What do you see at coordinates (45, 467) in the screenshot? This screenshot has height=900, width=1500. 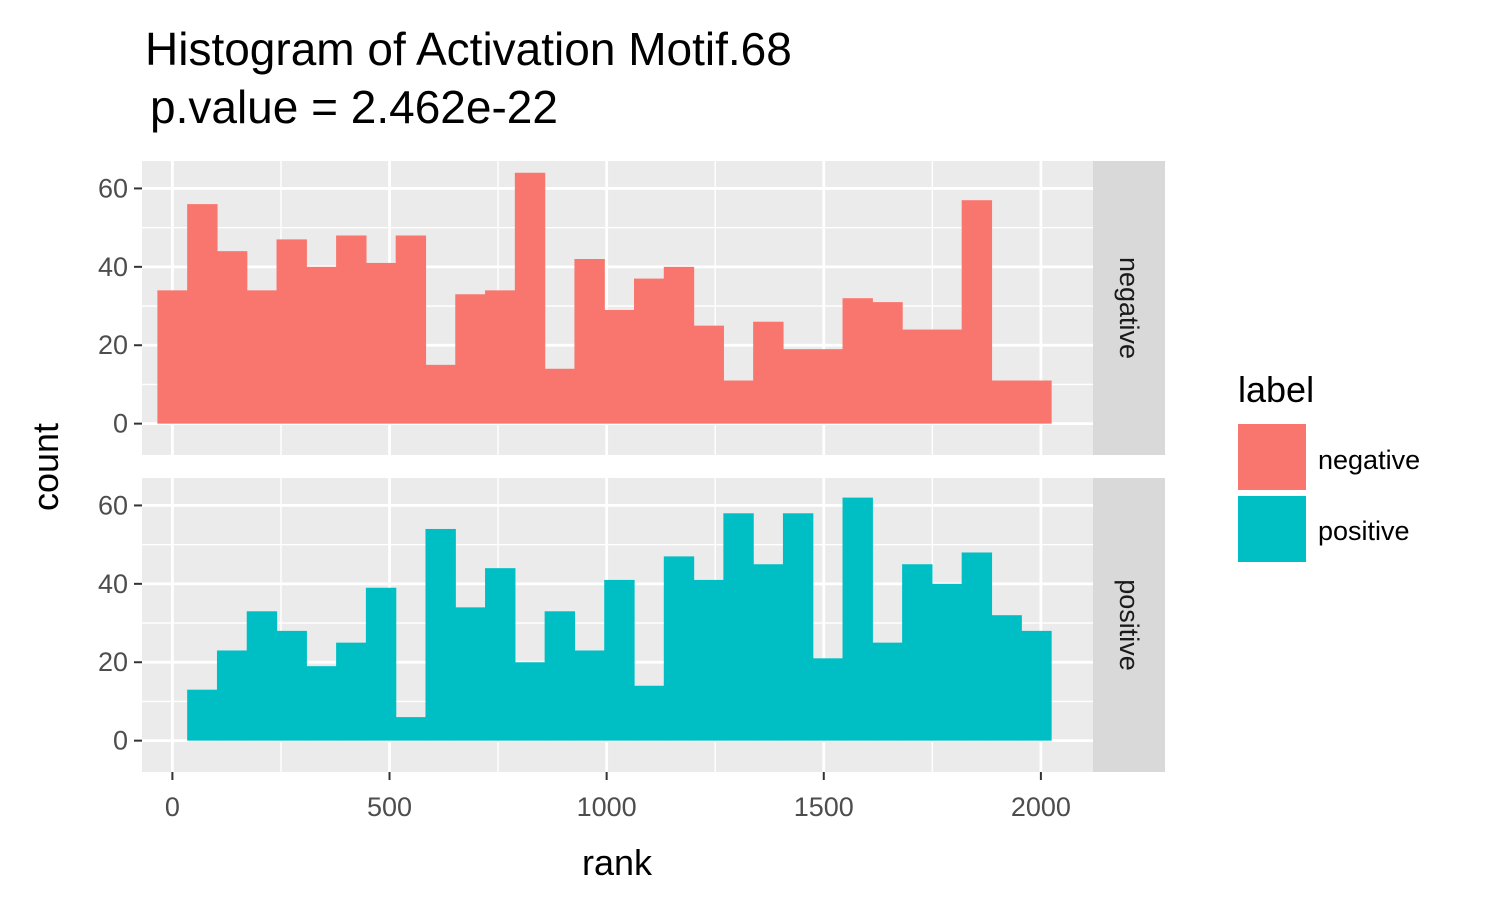 I see `y-axis-title: count` at bounding box center [45, 467].